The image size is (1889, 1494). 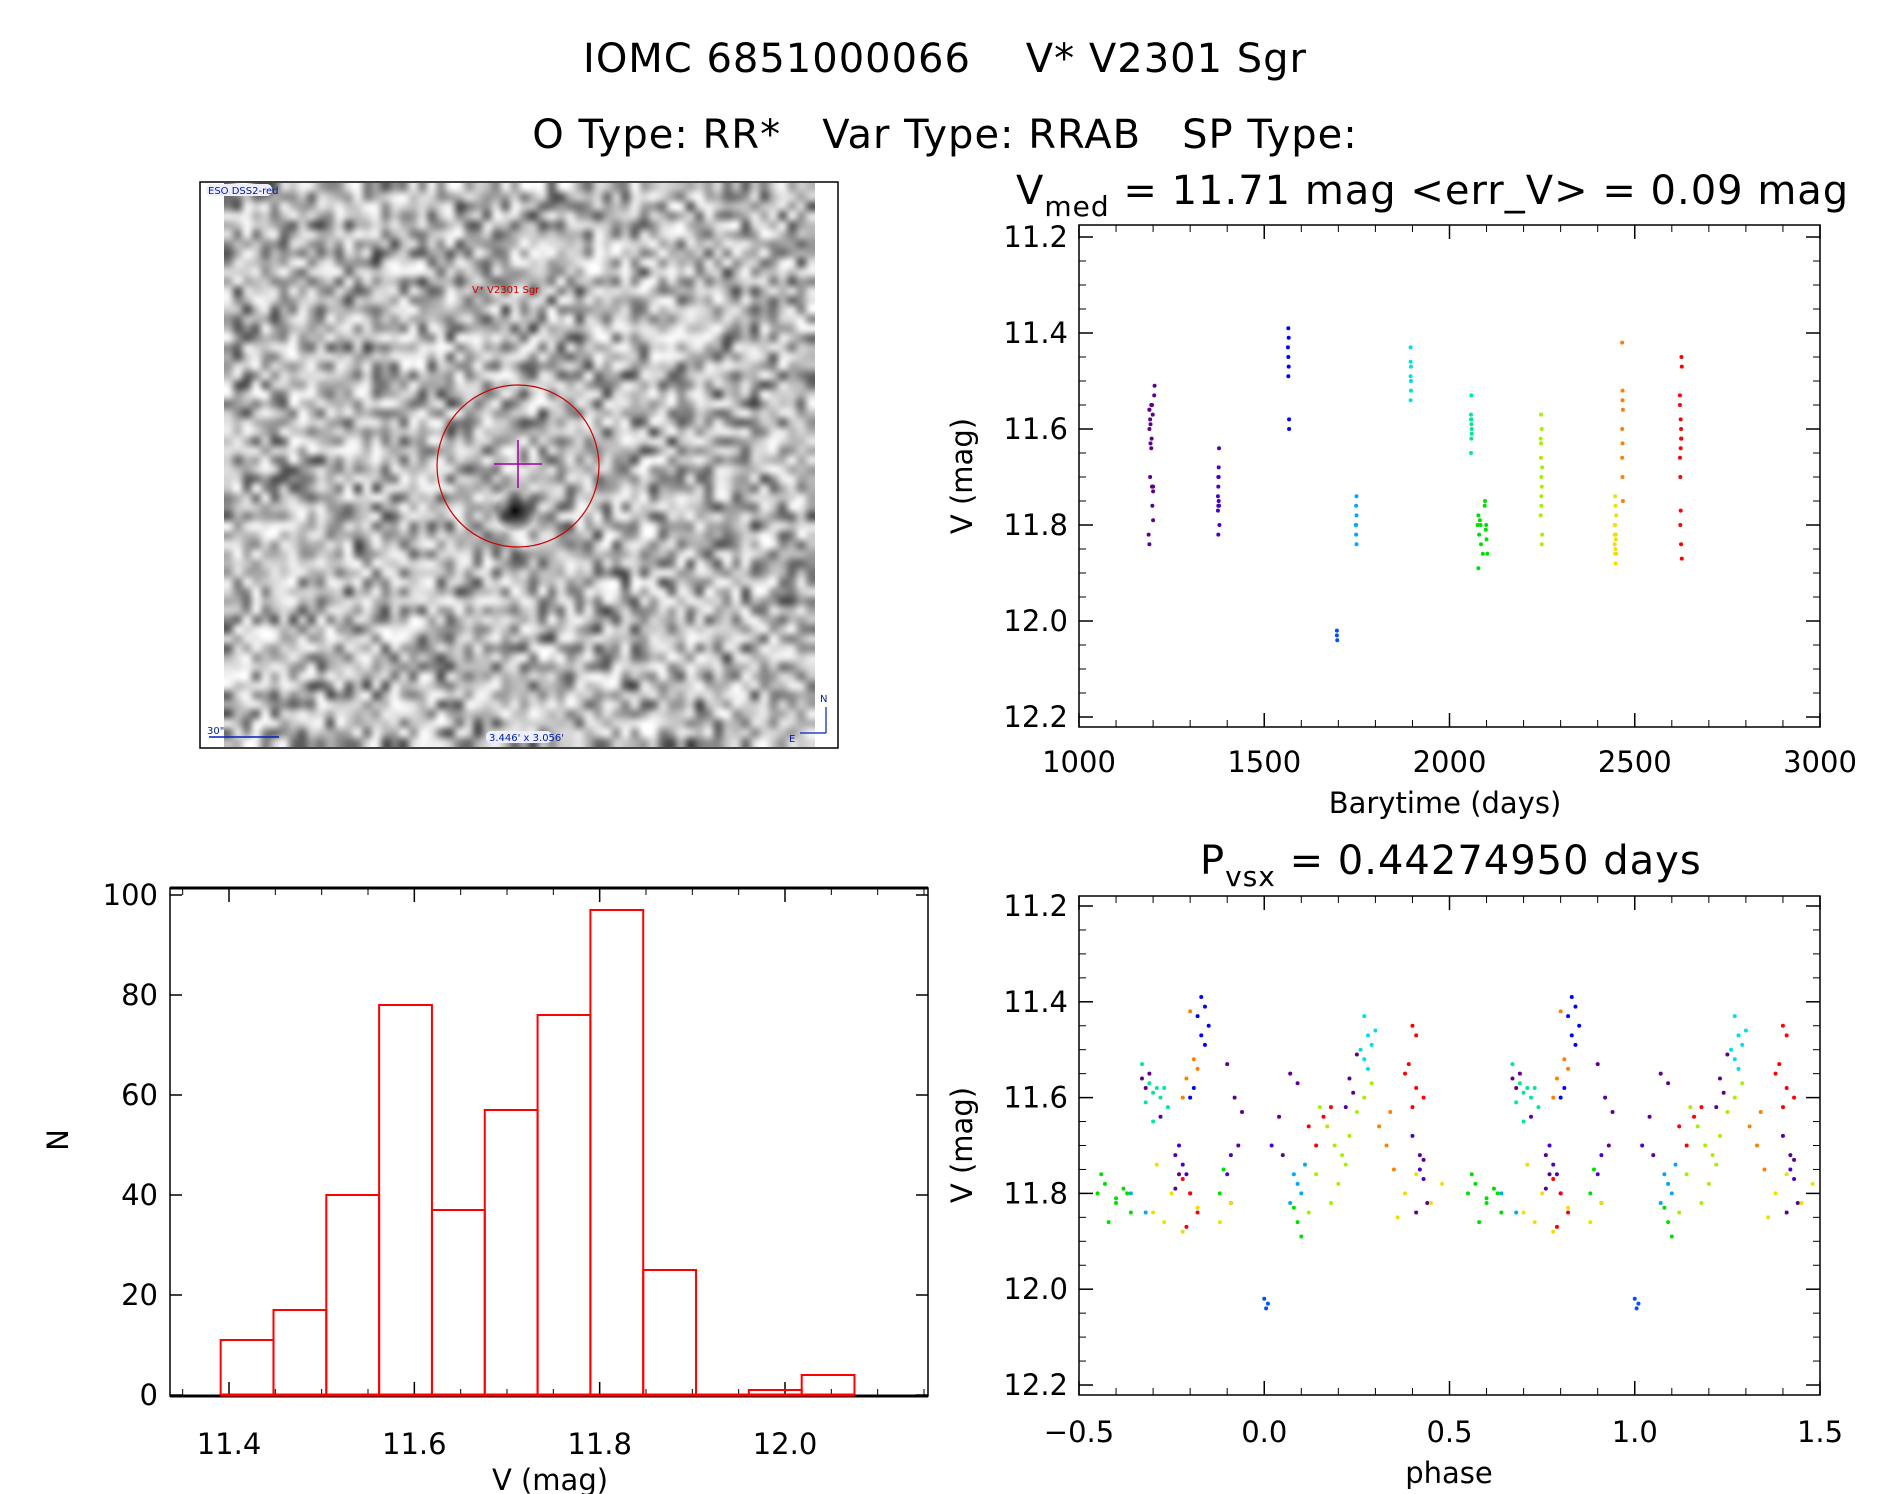 I want to click on fov-label-bg, so click(x=519, y=737).